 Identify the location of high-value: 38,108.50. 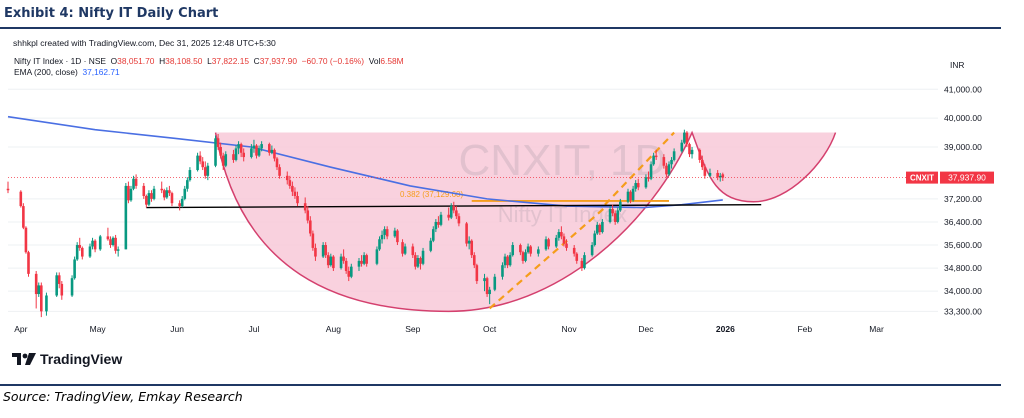
(184, 61).